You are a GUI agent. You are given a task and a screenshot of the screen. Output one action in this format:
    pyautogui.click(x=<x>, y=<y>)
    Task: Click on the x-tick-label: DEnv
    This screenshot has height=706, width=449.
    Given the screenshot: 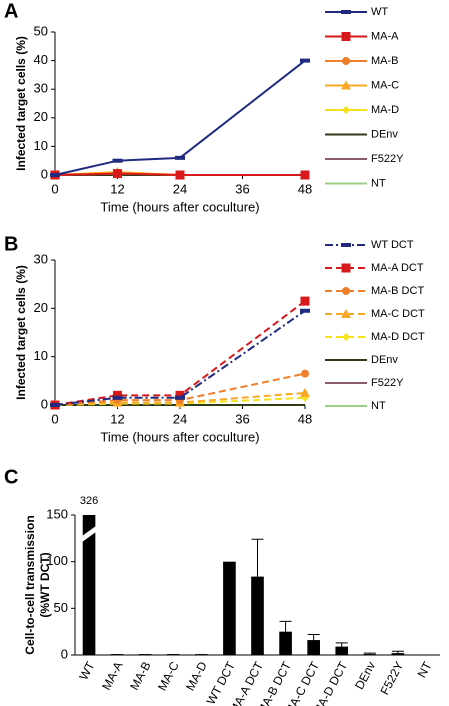 What is the action you would take?
    pyautogui.click(x=365, y=675)
    